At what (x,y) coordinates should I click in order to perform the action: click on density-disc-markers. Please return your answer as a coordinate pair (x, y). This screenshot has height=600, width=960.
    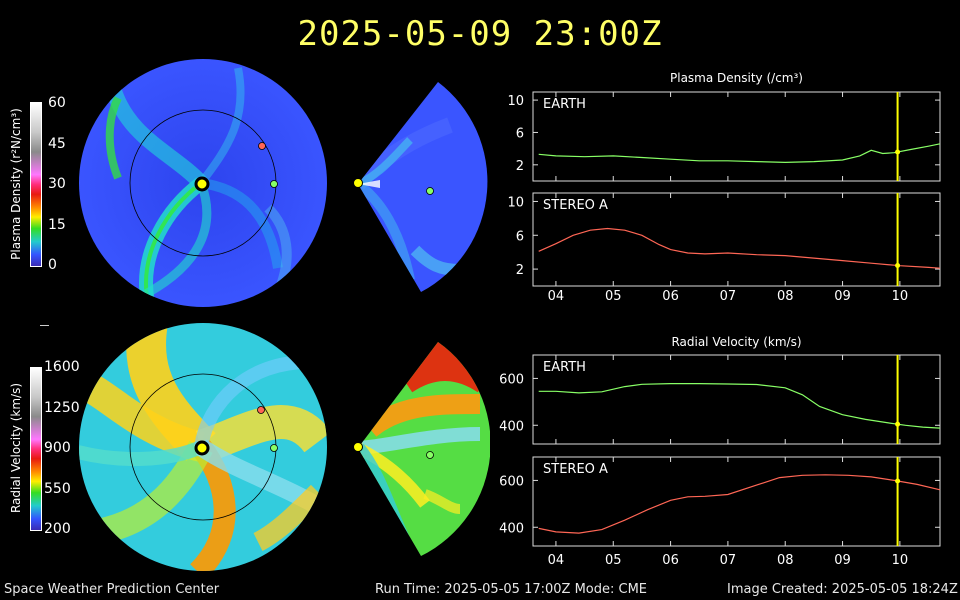
    Looking at the image, I should click on (236, 167).